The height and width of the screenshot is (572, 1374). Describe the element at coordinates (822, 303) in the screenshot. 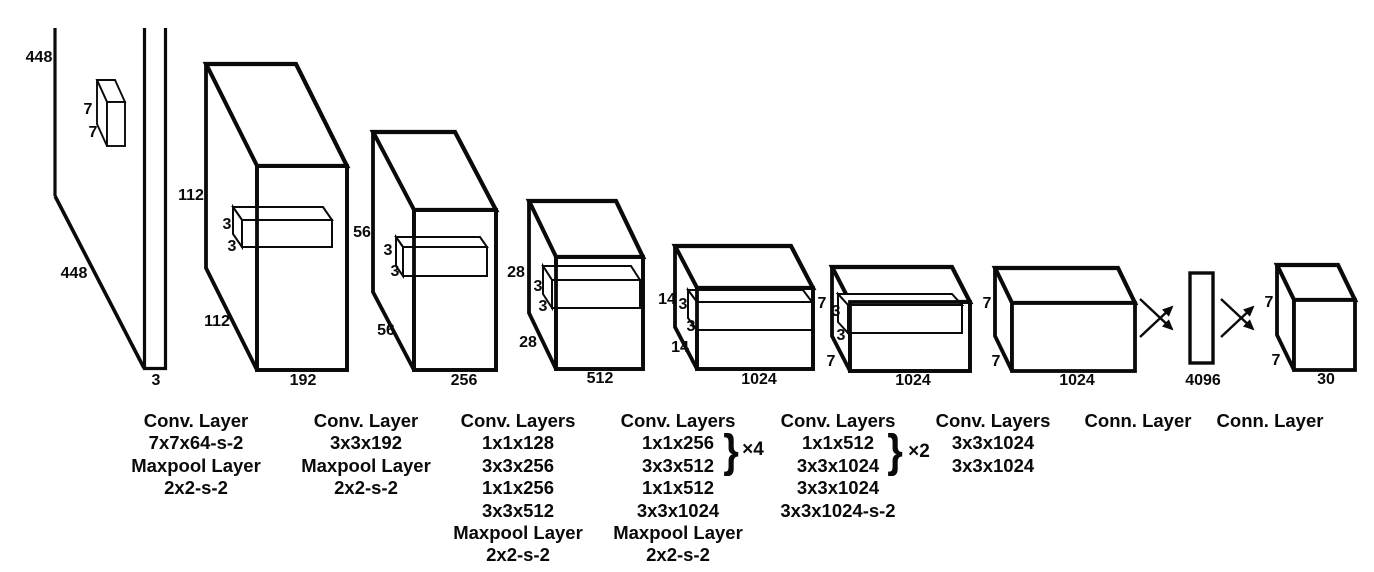

I see `b6-side-label: 7` at that location.